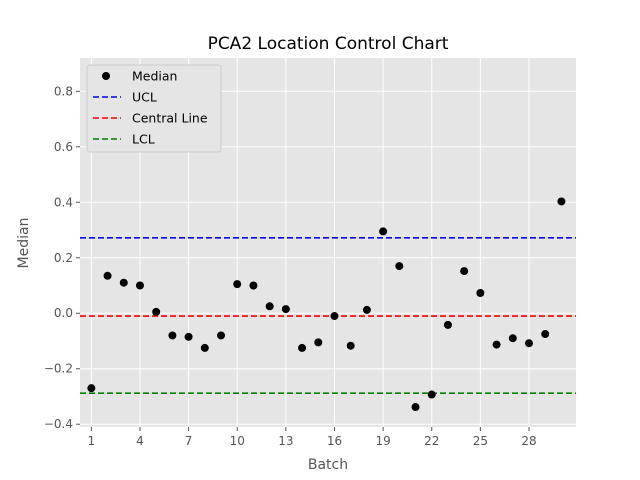  I want to click on legend-label: Median, so click(154, 76).